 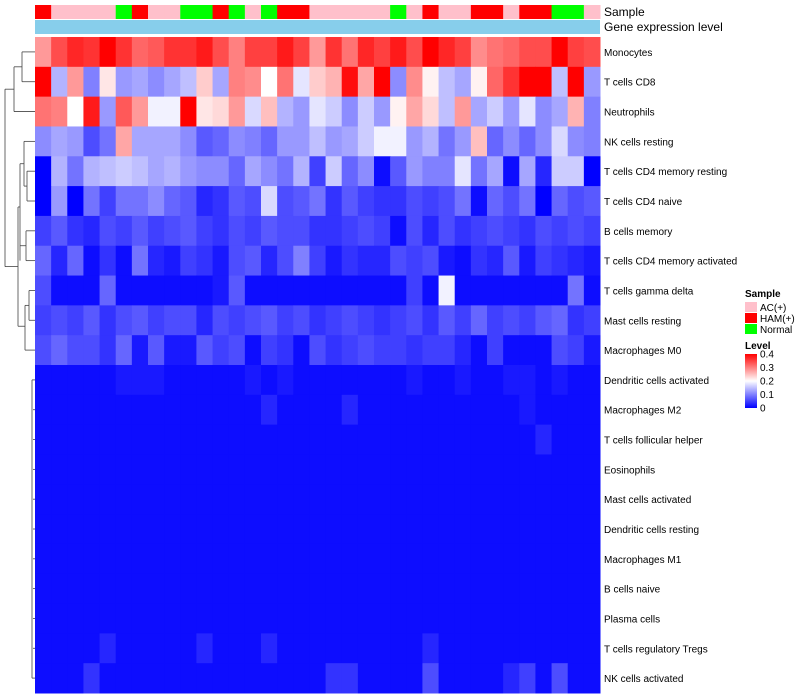 I want to click on row-label: T cells CD4 naive, so click(x=643, y=202).